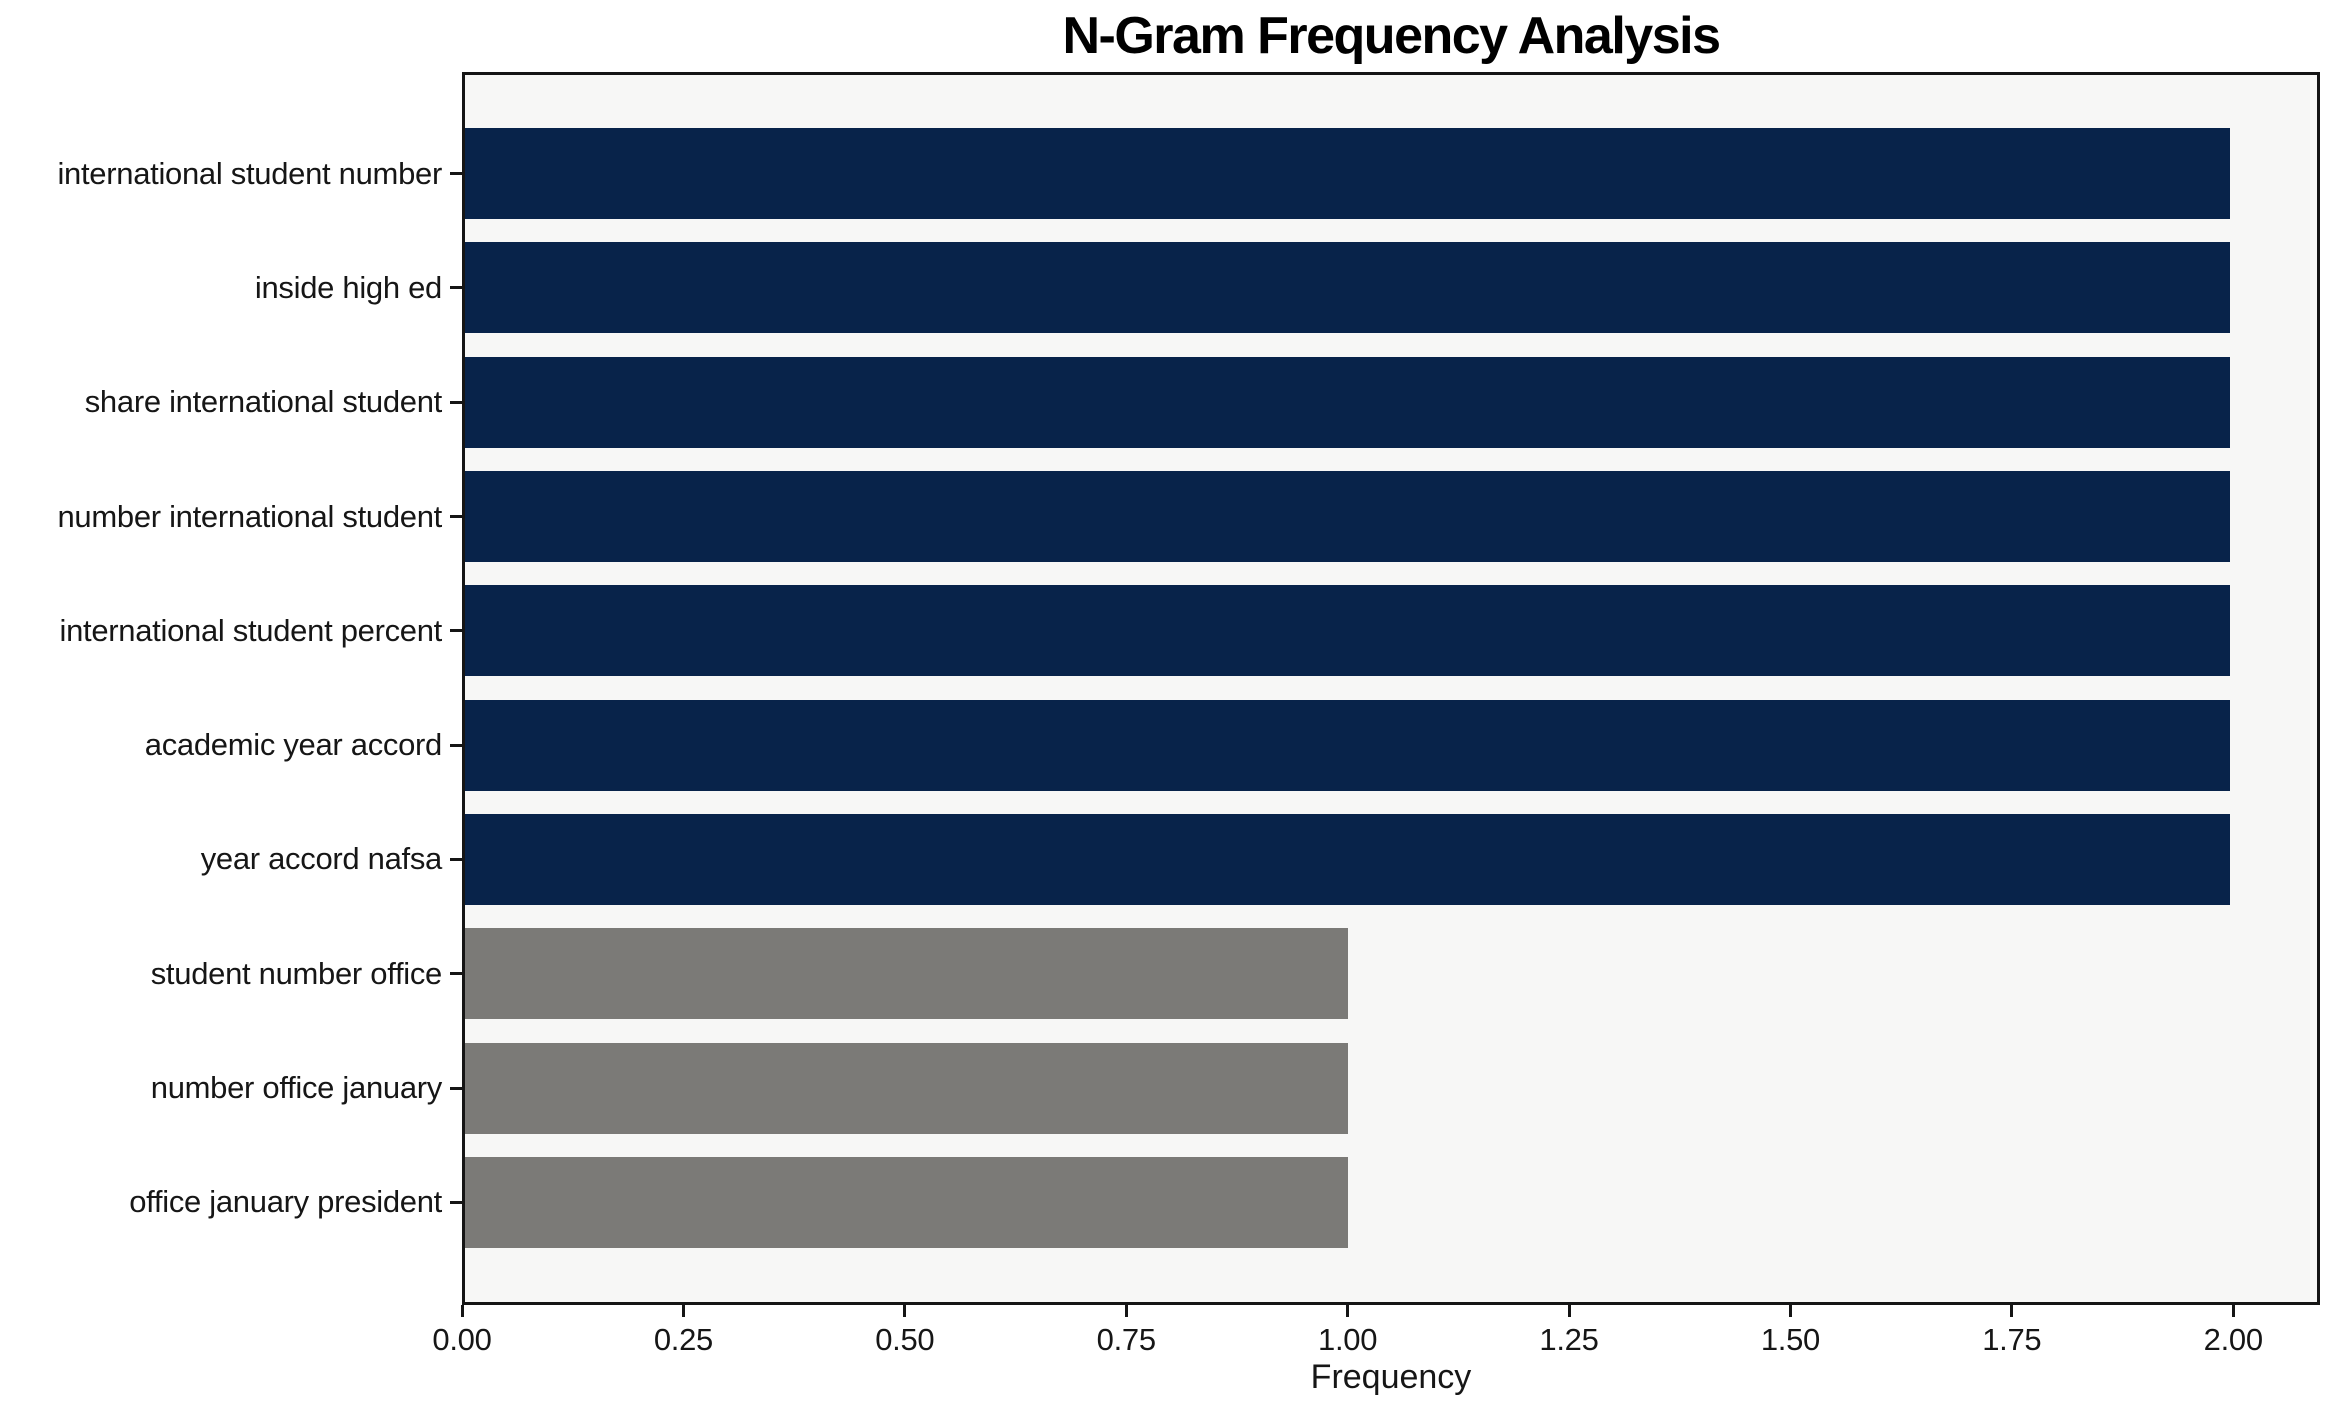 The width and height of the screenshot is (2341, 1414). Describe the element at coordinates (2012, 1339) in the screenshot. I see `x-tick-label: 1.75` at that location.